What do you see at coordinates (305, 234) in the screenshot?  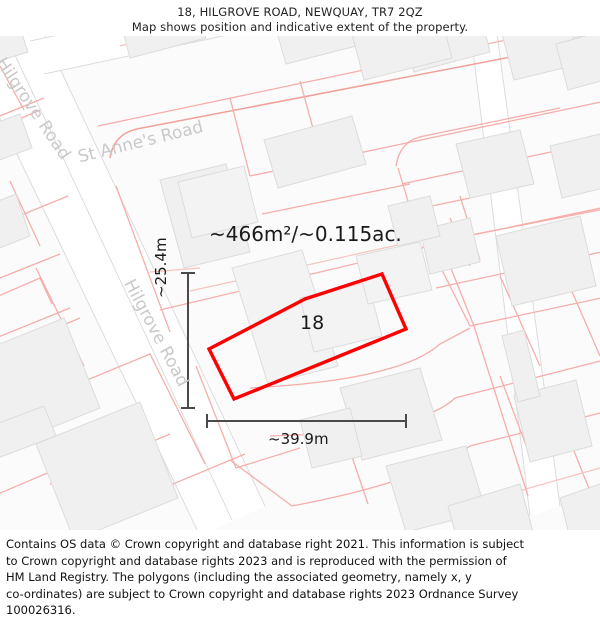 I see `area-label: ~466m²/~0.115ac.` at bounding box center [305, 234].